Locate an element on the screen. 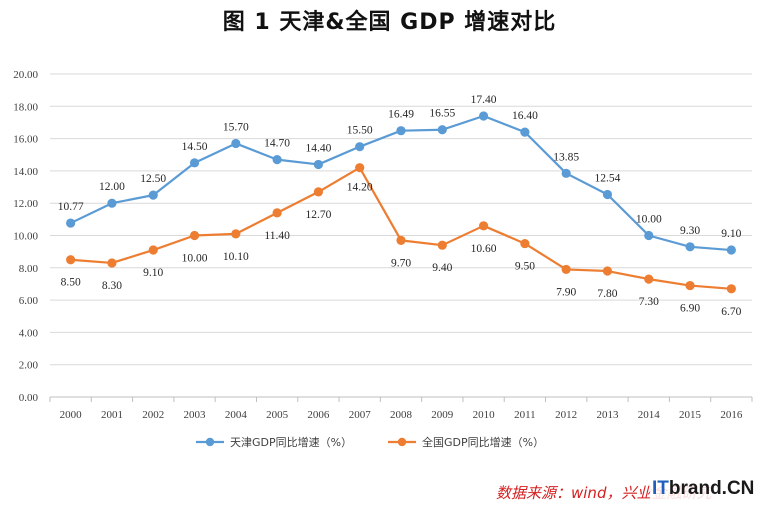 The image size is (779, 505). series-2-data-label: 10.10 is located at coordinates (236, 257).